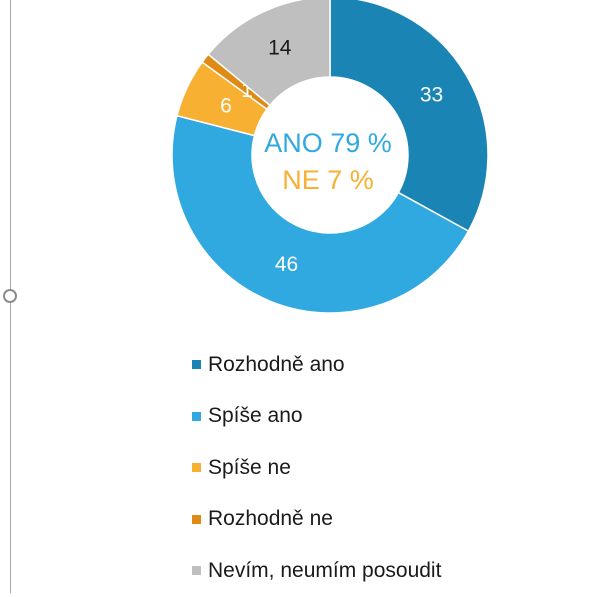  What do you see at coordinates (249, 467) in the screenshot?
I see `legend-label: Spíše ne` at bounding box center [249, 467].